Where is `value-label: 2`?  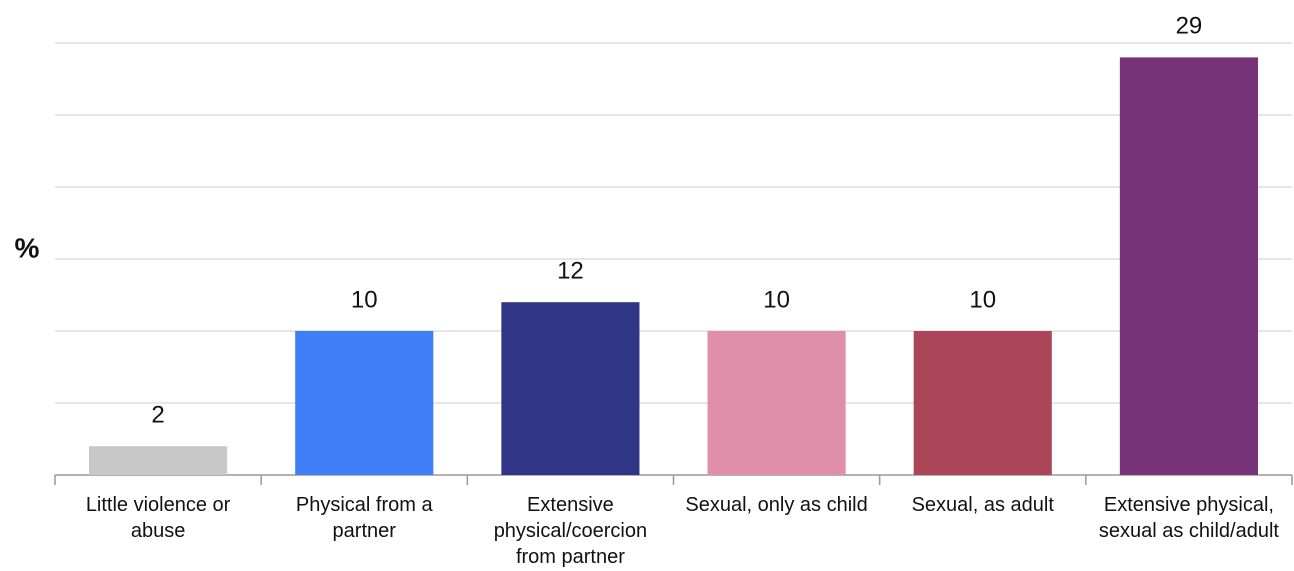
value-label: 2 is located at coordinates (157, 415).